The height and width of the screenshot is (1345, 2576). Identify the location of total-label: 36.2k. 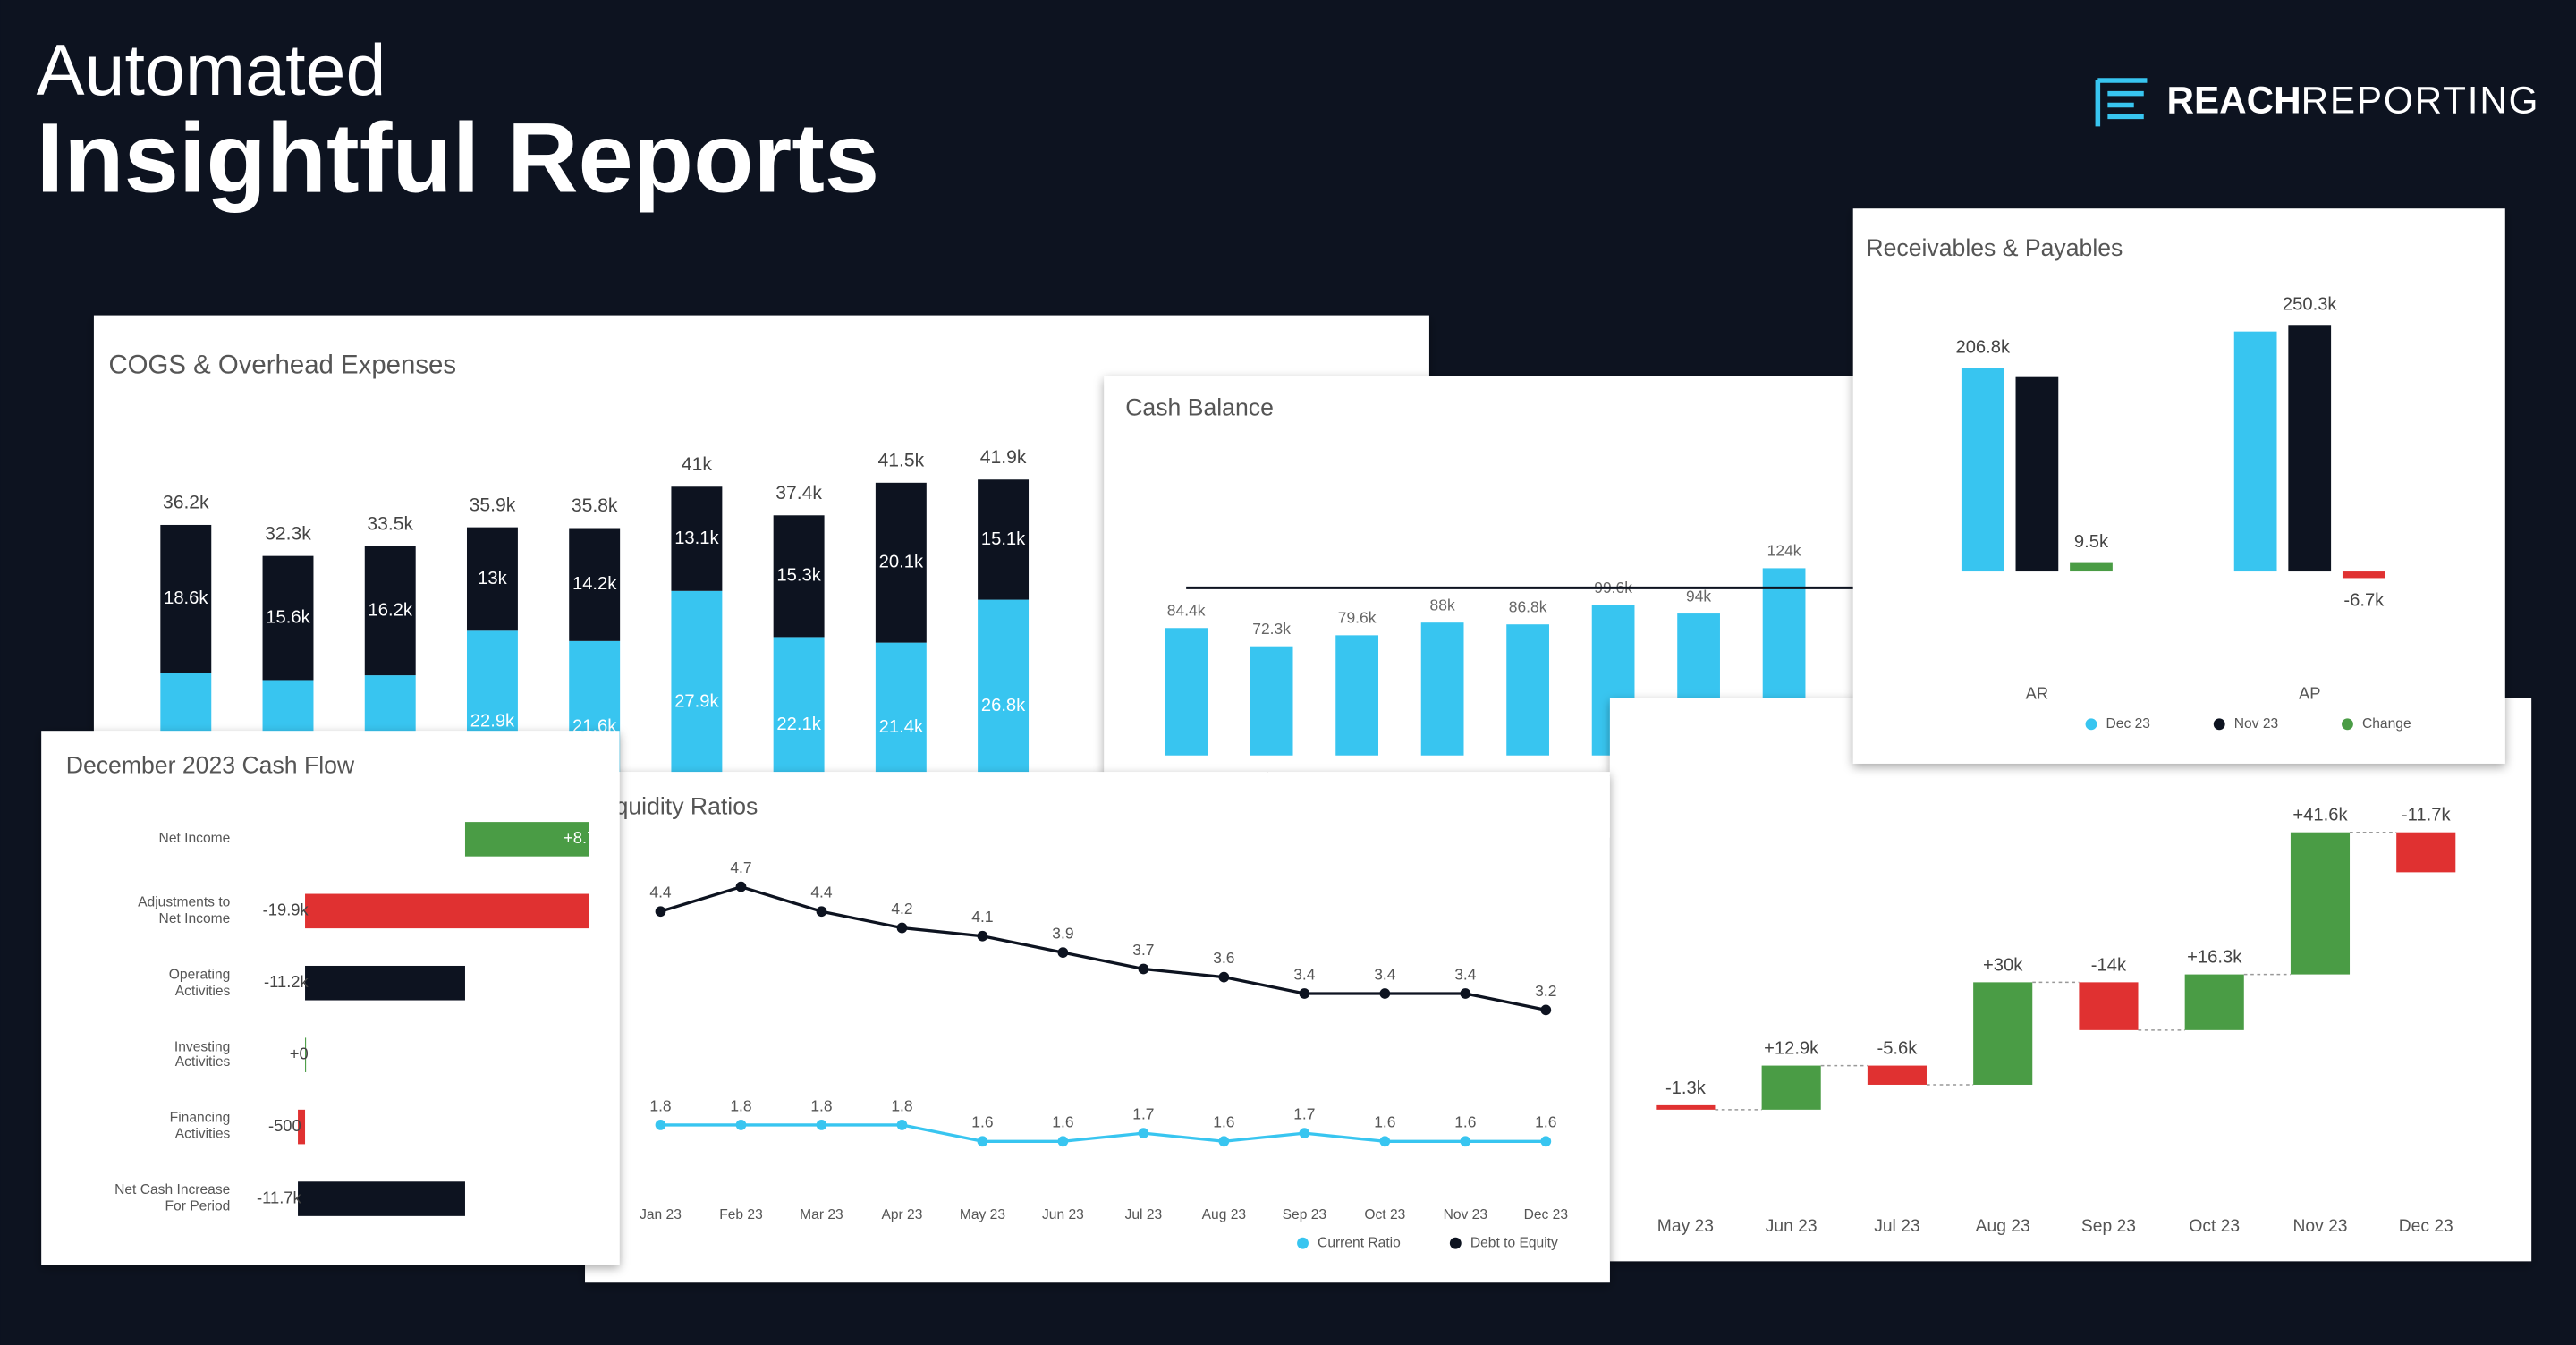
(186, 503).